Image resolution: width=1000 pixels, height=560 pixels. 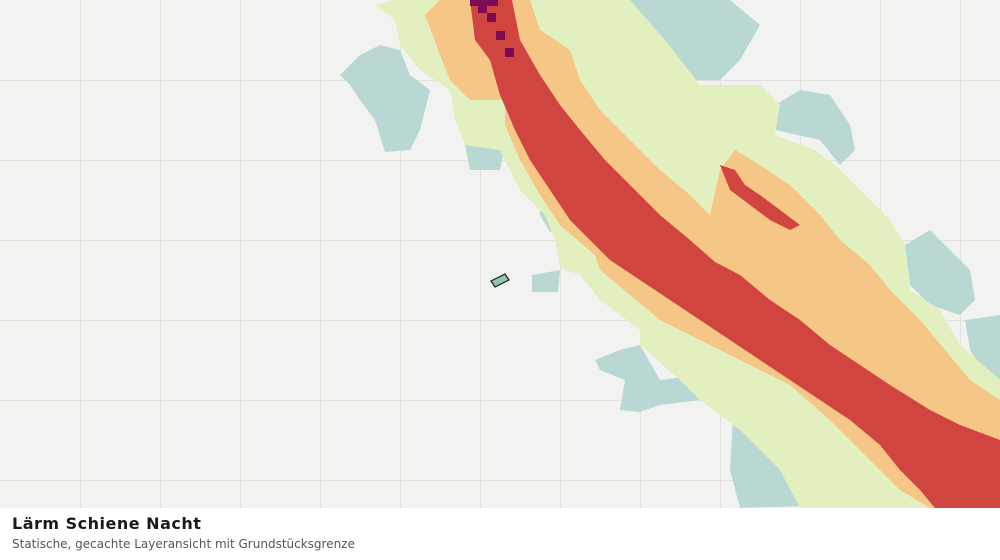 I want to click on parcel-boundary, so click(x=500, y=280).